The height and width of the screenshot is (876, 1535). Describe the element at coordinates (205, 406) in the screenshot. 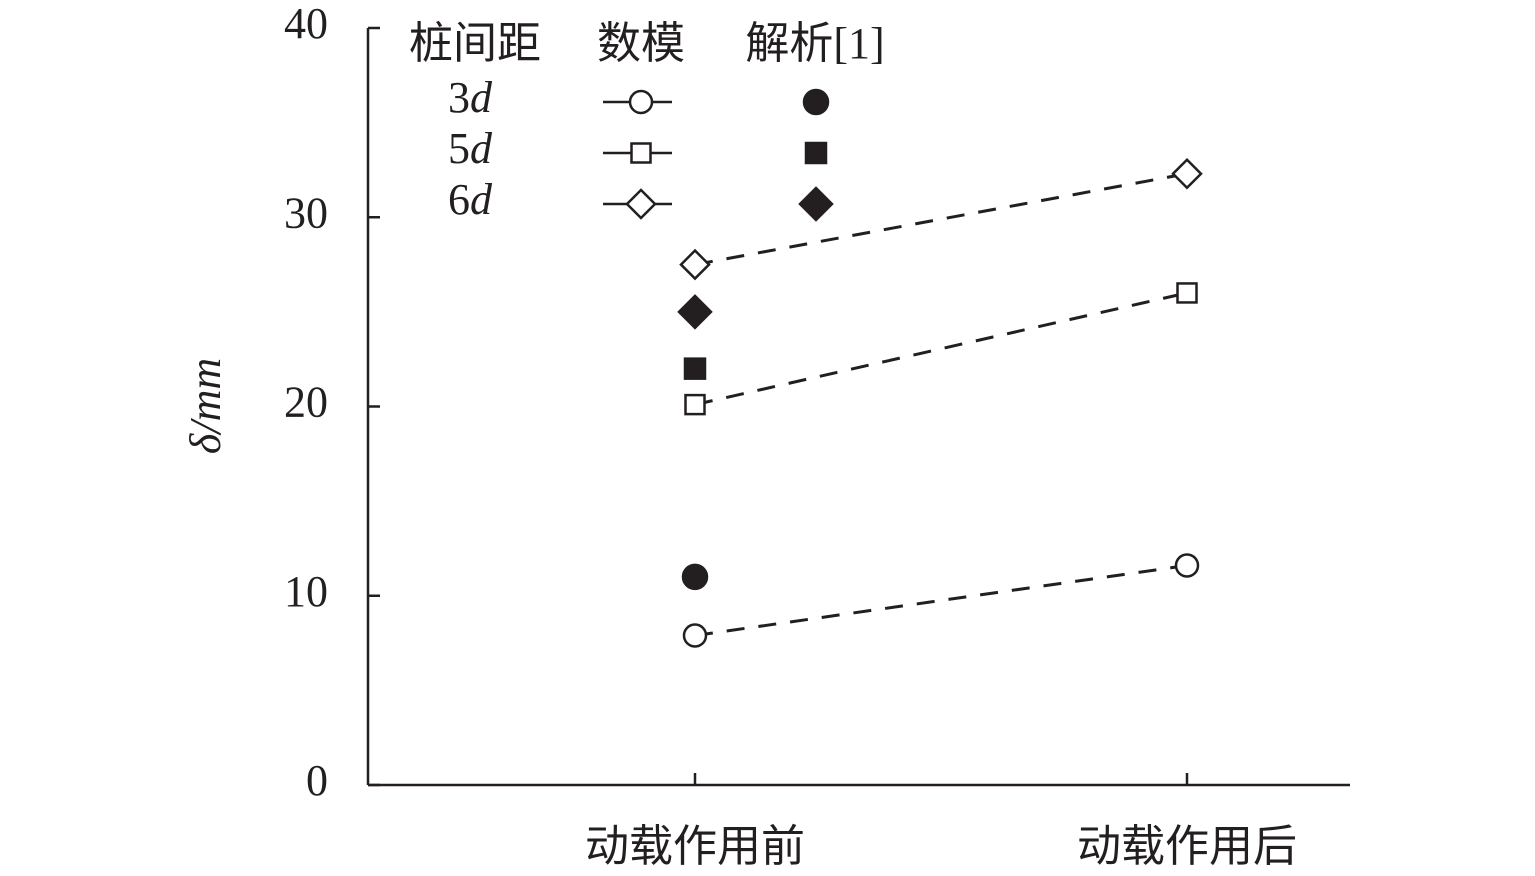

I see `y-axis-label: δ/mm` at that location.